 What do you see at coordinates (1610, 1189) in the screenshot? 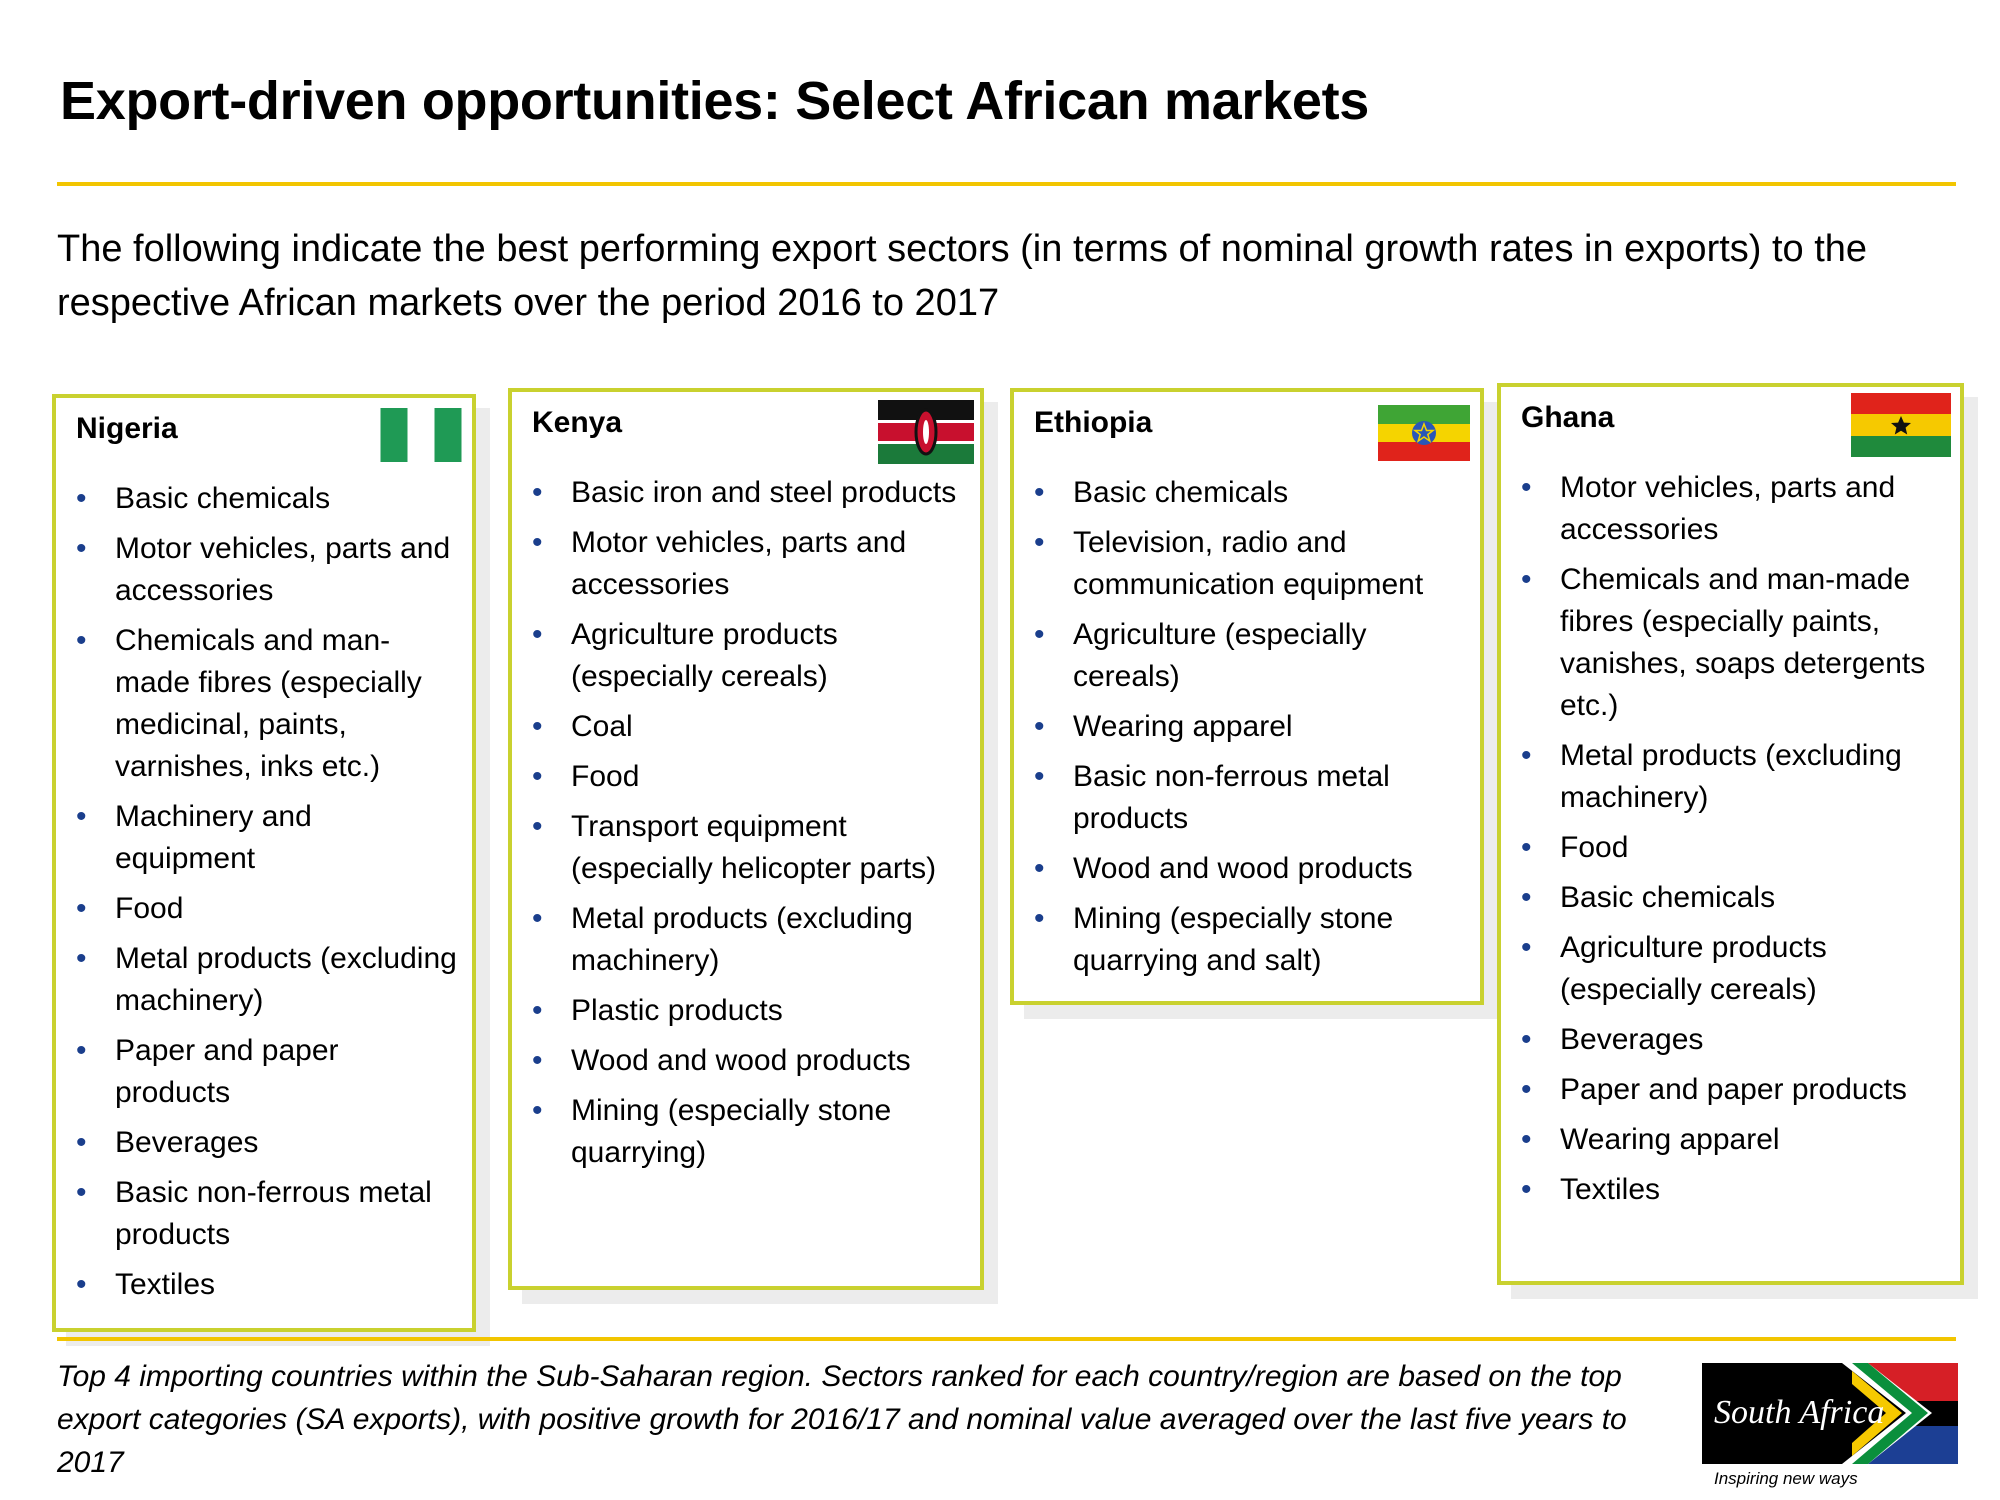
I see `sector-label: Textiles` at bounding box center [1610, 1189].